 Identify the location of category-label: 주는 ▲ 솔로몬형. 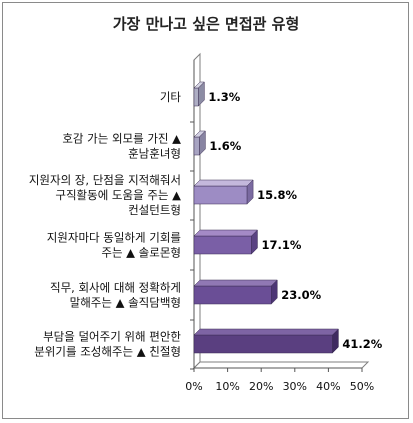
(141, 253).